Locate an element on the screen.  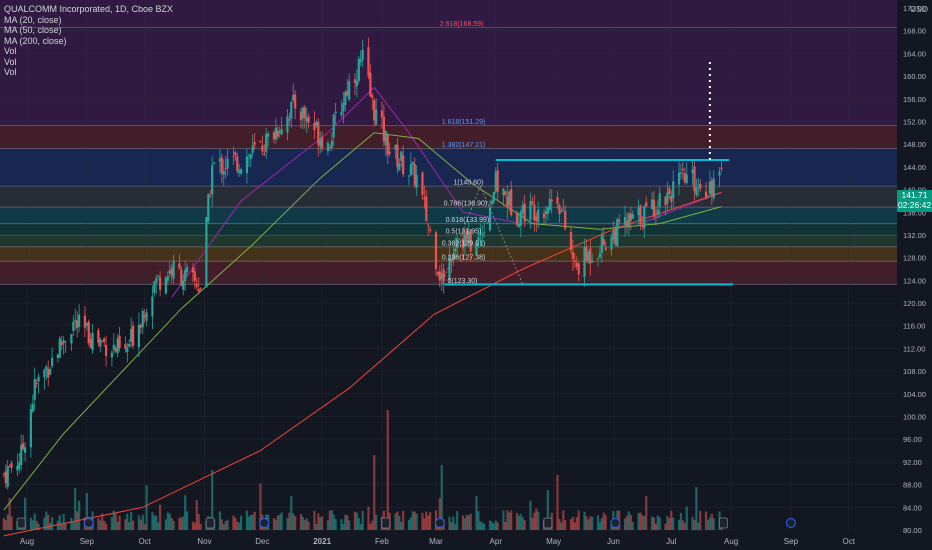
price-tick: 128.00 is located at coordinates (914, 258).